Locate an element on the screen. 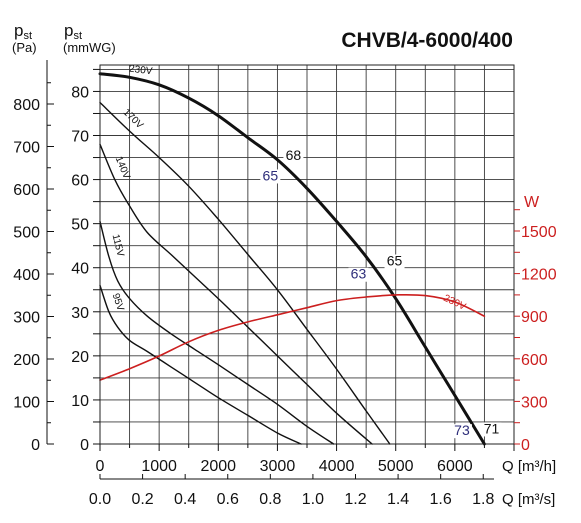  mmwg-tick-label: 50 is located at coordinates (80, 225).